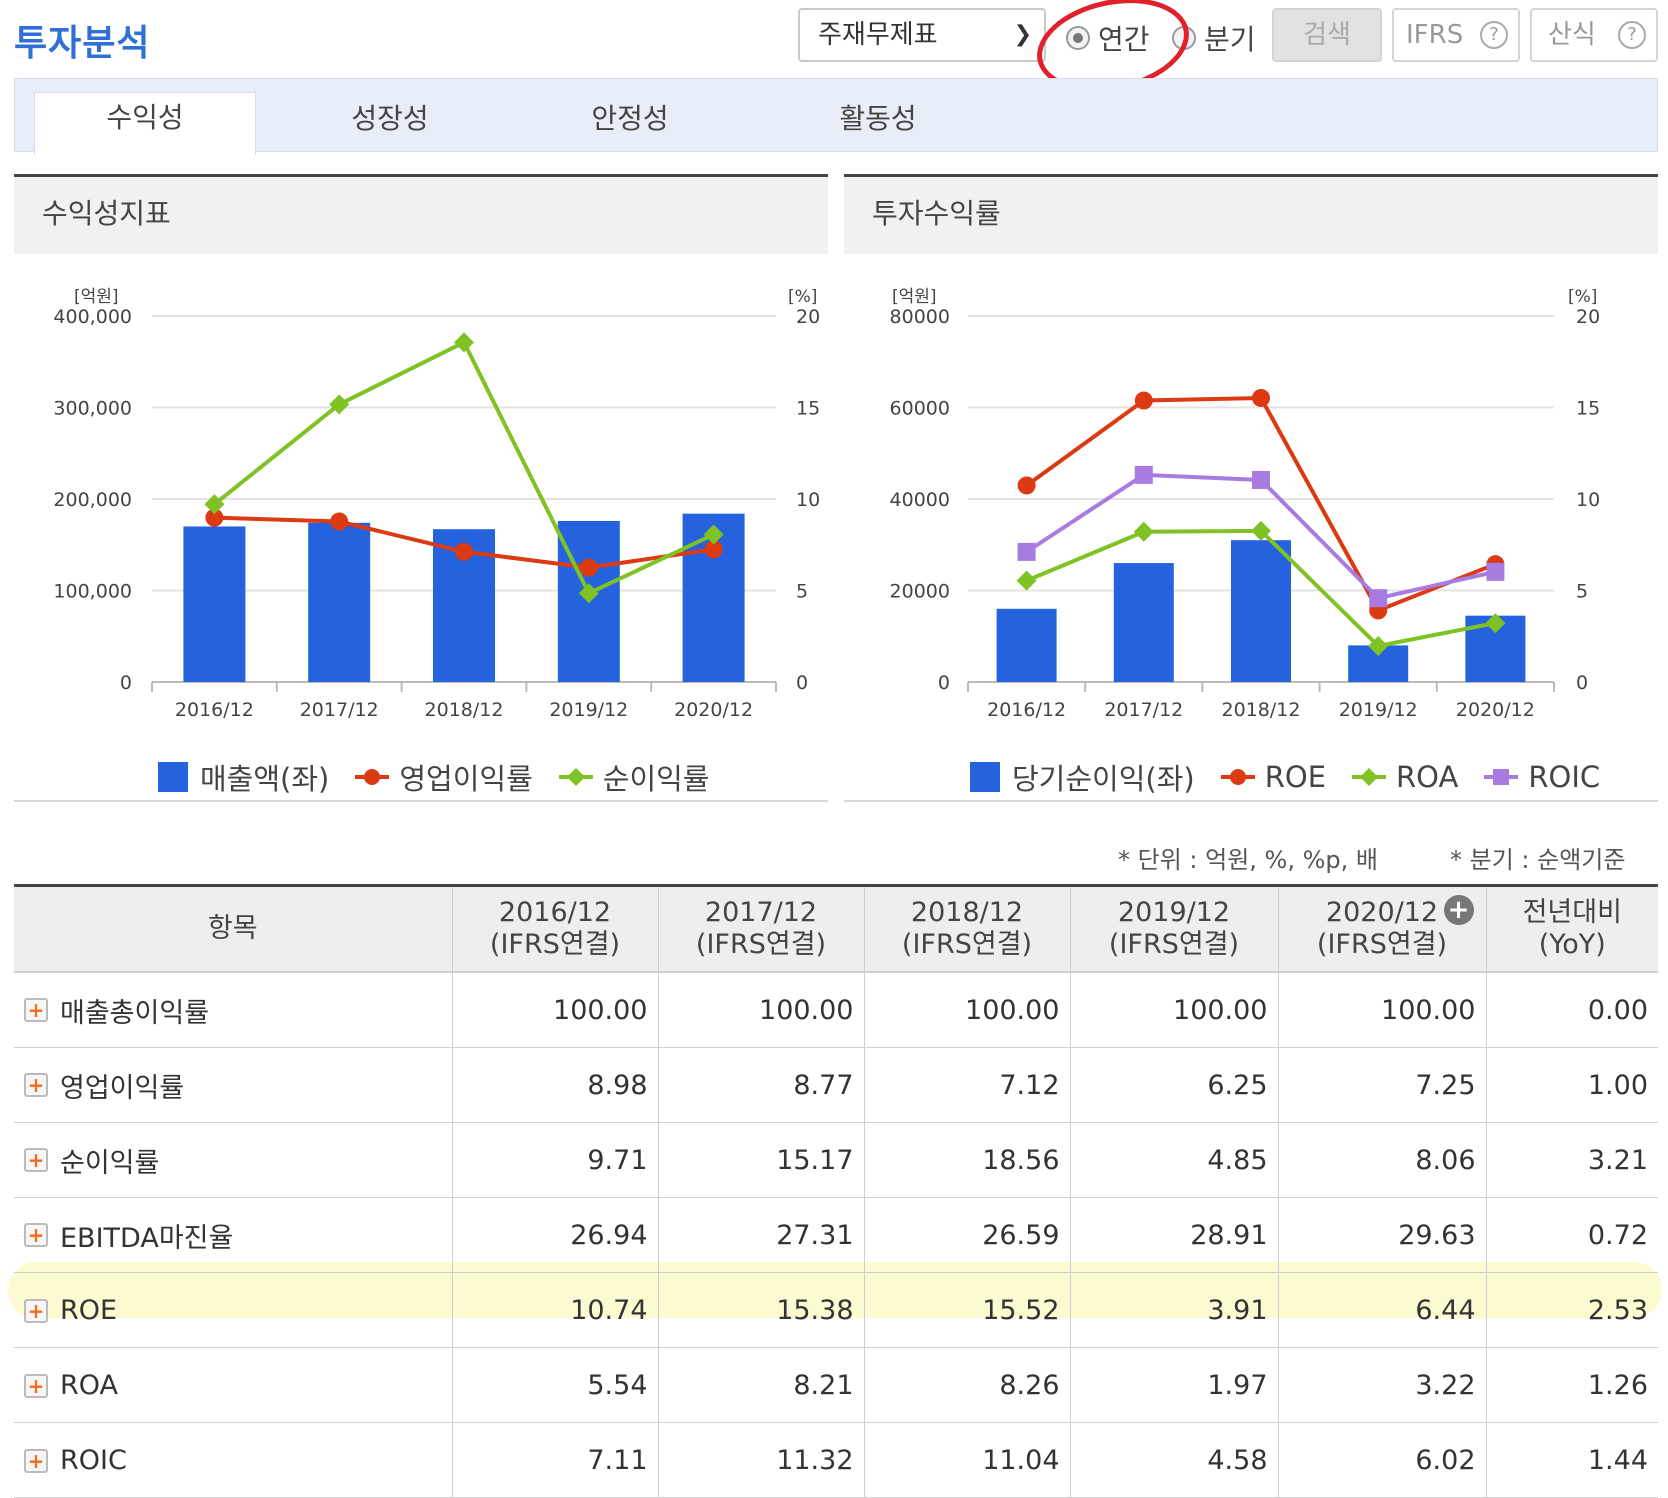  I want to click on row-label: ROA, so click(89, 1385).